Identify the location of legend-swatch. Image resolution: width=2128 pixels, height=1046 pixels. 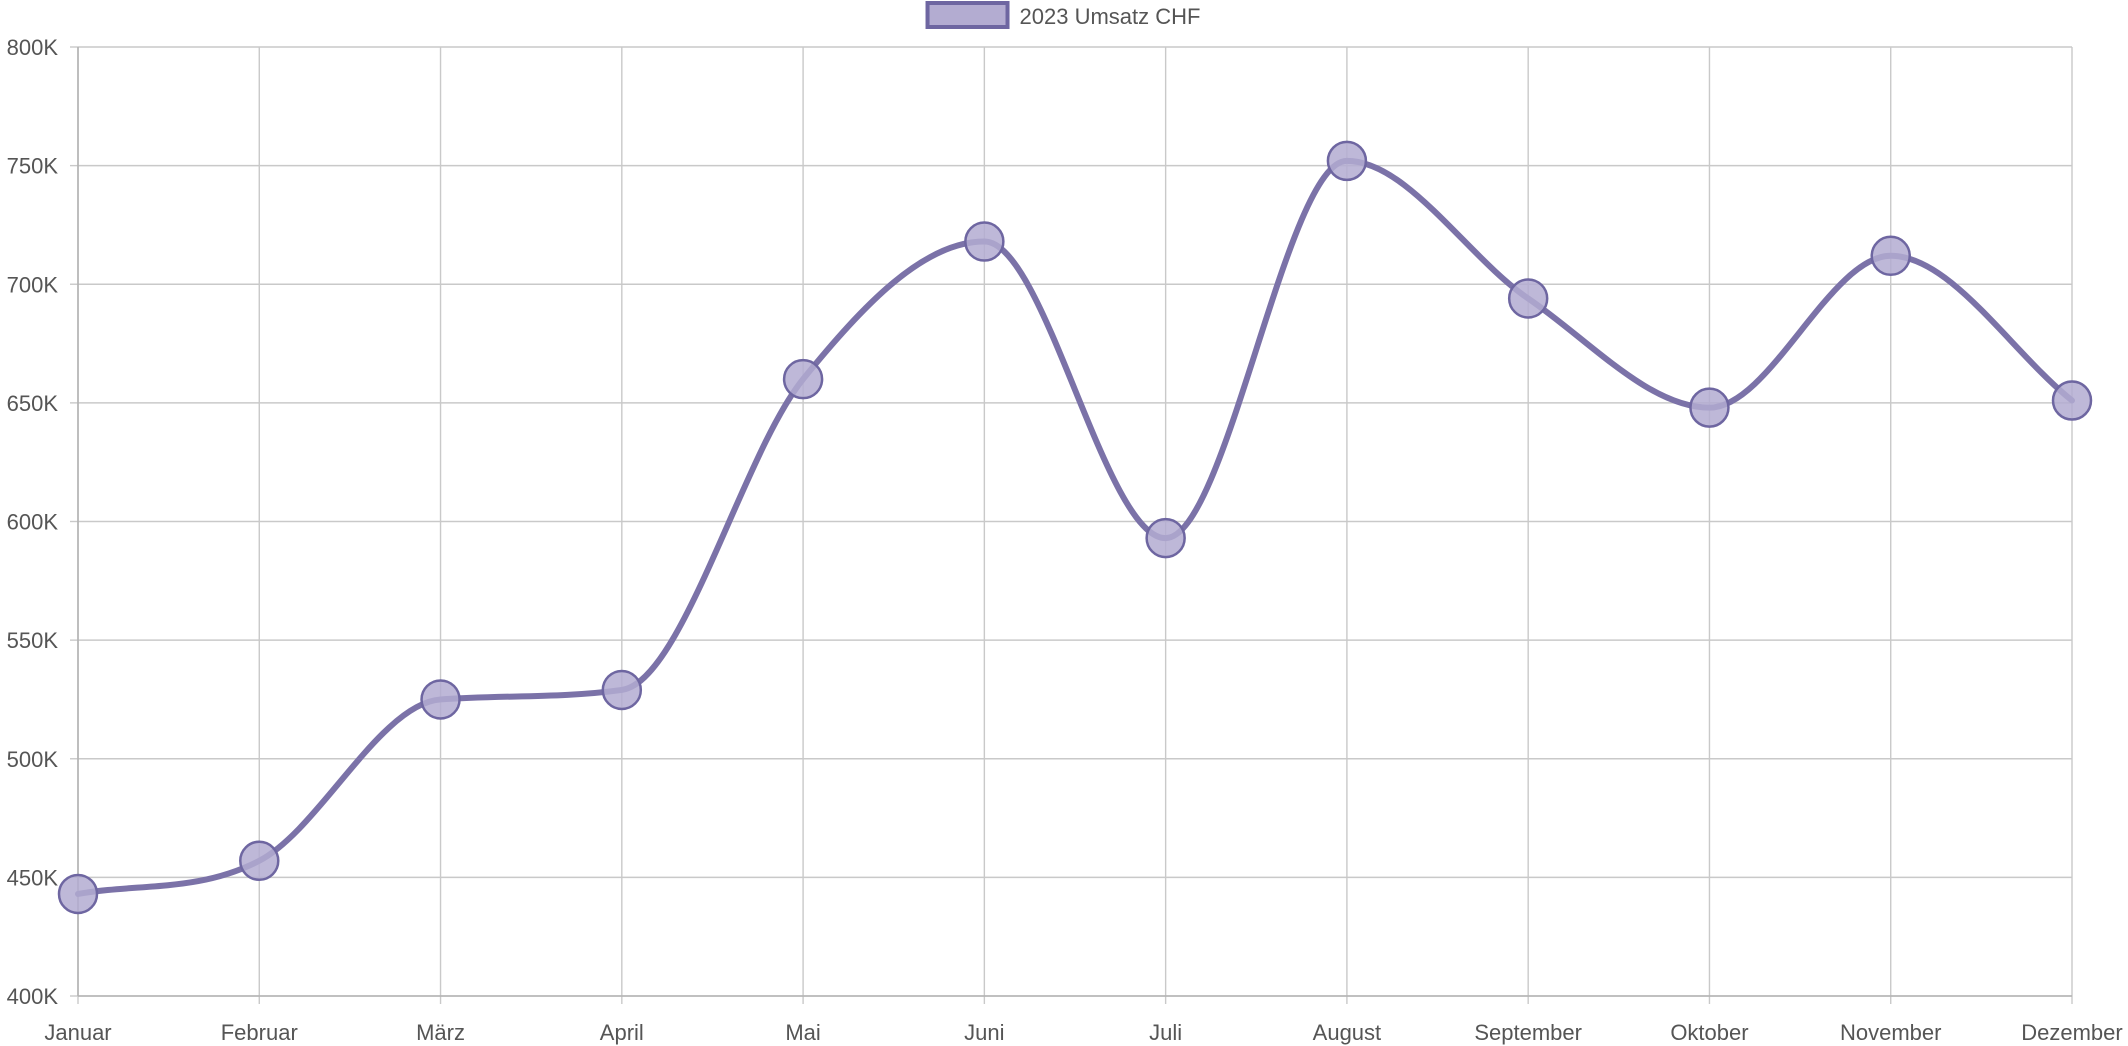
(967, 15).